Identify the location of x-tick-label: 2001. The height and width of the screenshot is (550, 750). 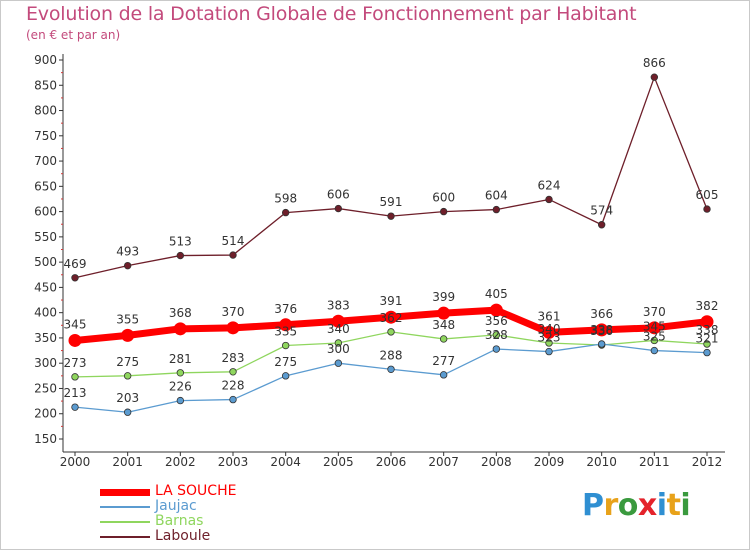
(127, 462).